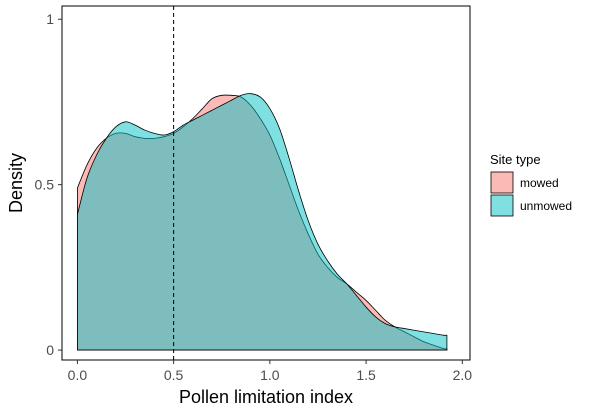 The width and height of the screenshot is (592, 413). What do you see at coordinates (270, 375) in the screenshot?
I see `x-tick-label: 1.0` at bounding box center [270, 375].